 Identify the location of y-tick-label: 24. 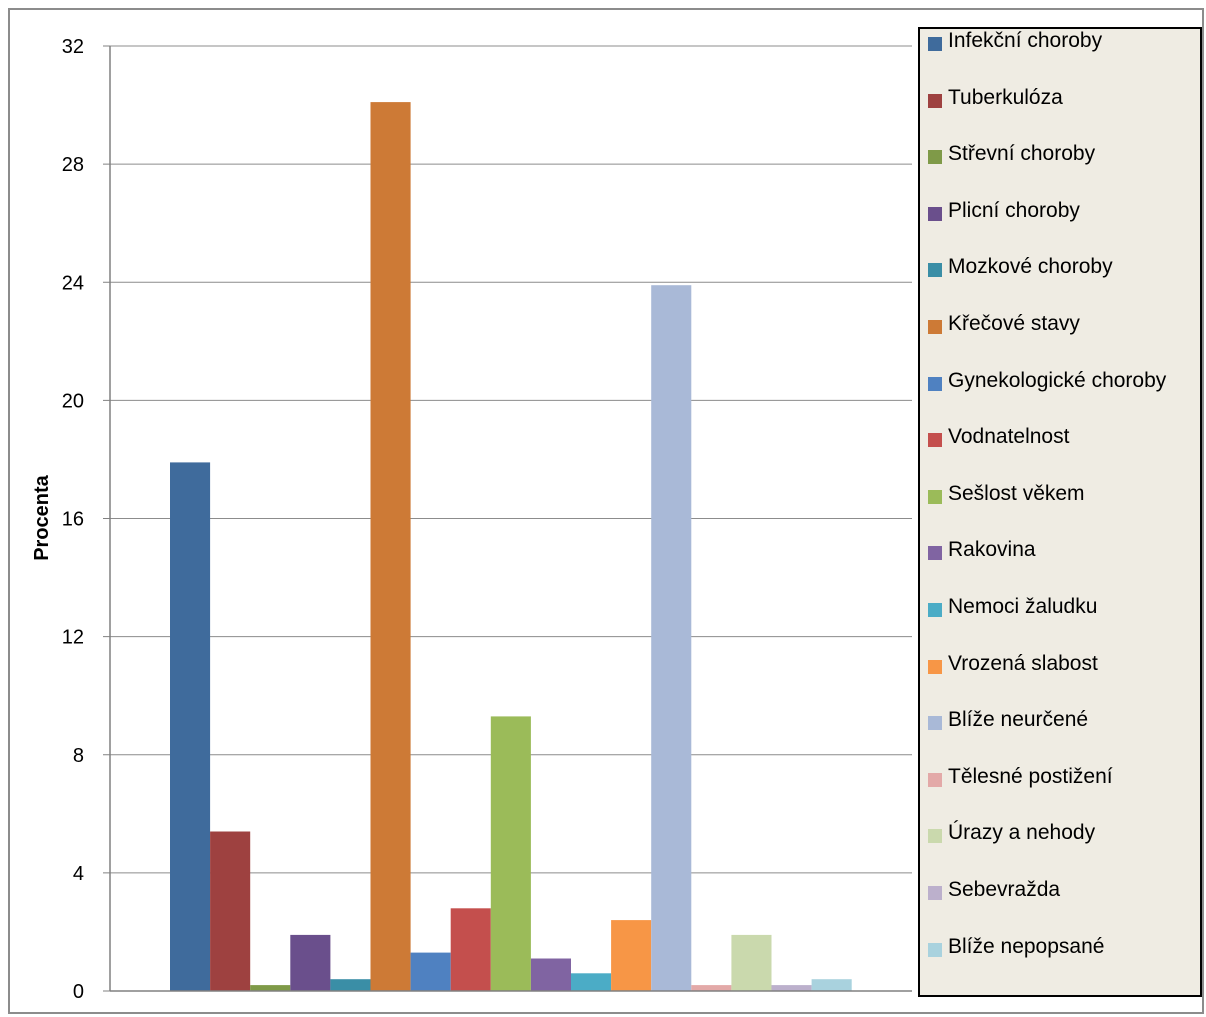
(73, 283).